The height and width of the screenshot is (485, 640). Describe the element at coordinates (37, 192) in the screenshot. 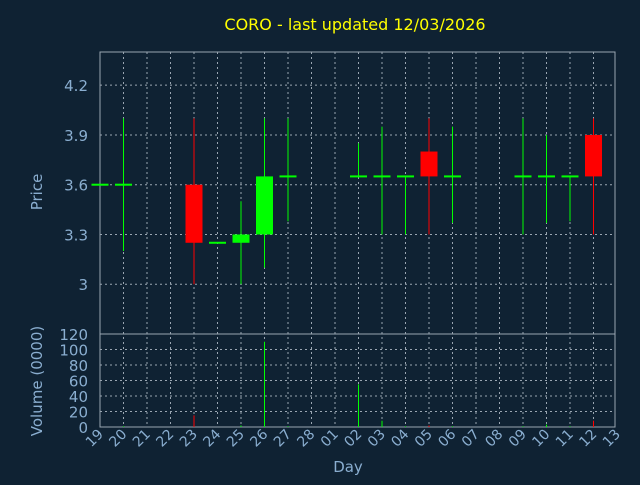

I see `price-axis-label: Price` at that location.